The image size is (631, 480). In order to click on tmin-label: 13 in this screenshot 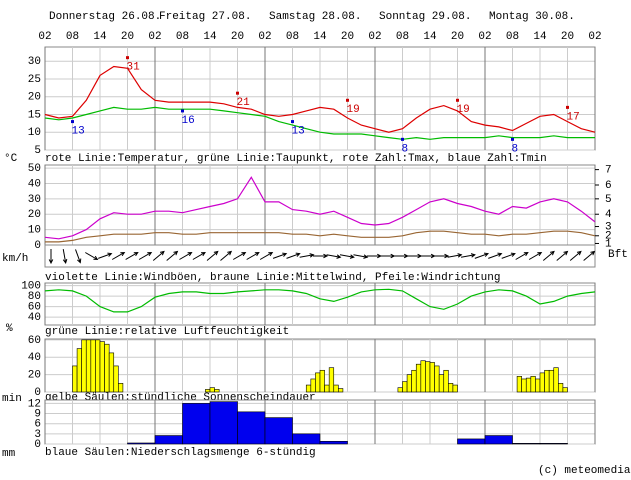, I will do `click(298, 131)`.